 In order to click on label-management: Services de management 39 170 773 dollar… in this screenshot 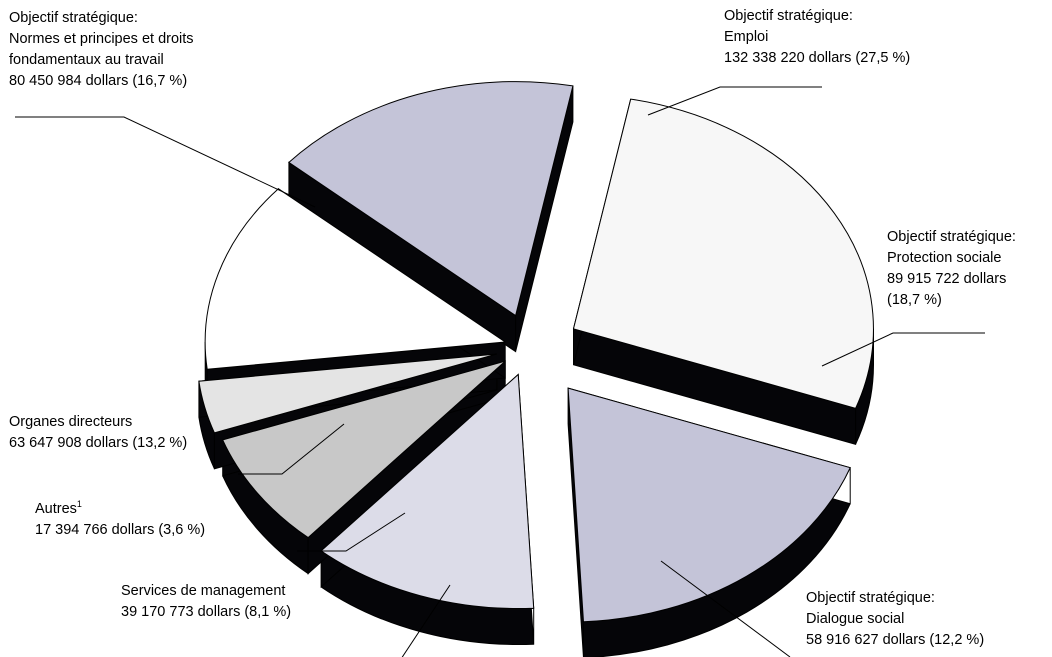, I will do `click(206, 602)`.